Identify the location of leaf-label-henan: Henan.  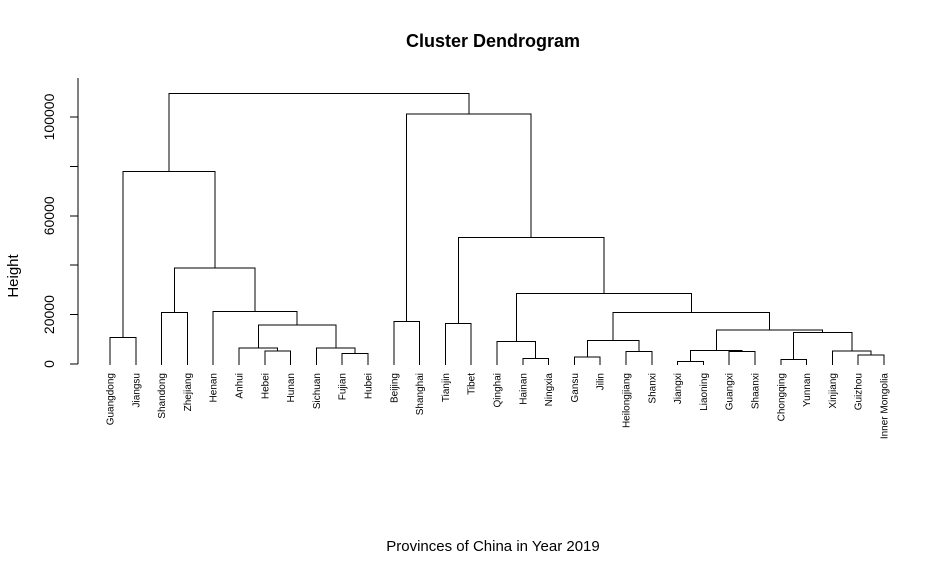
(214, 387).